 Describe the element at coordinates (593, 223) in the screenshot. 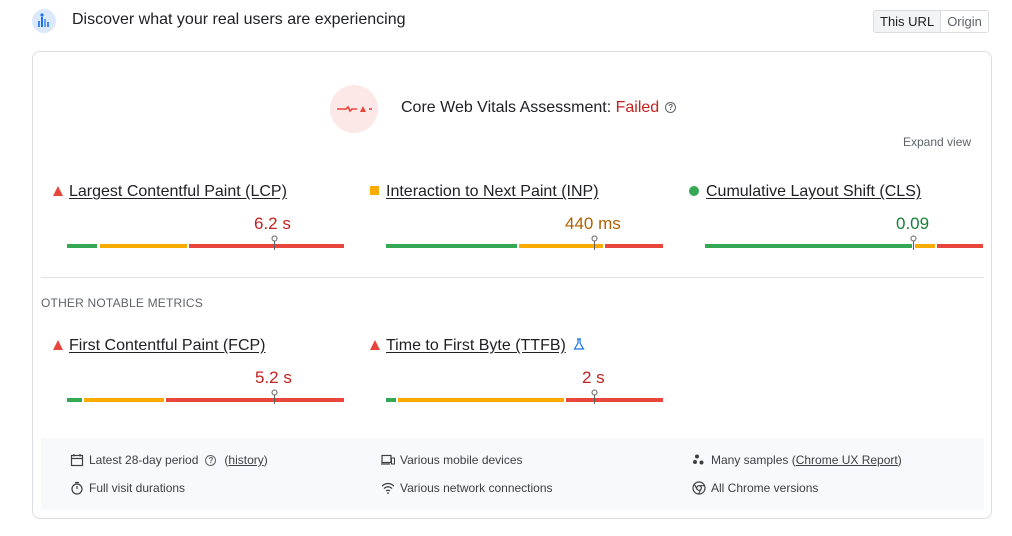

I see `metric-value: 440 ms` at that location.